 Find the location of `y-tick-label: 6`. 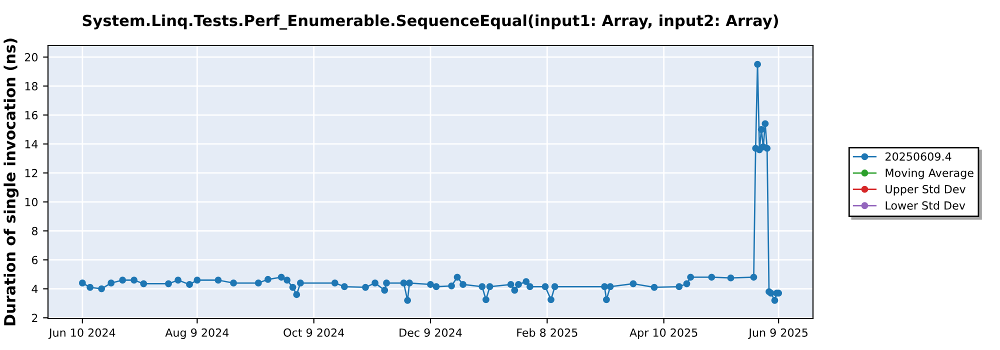

y-tick-label: 6 is located at coordinates (35, 260).